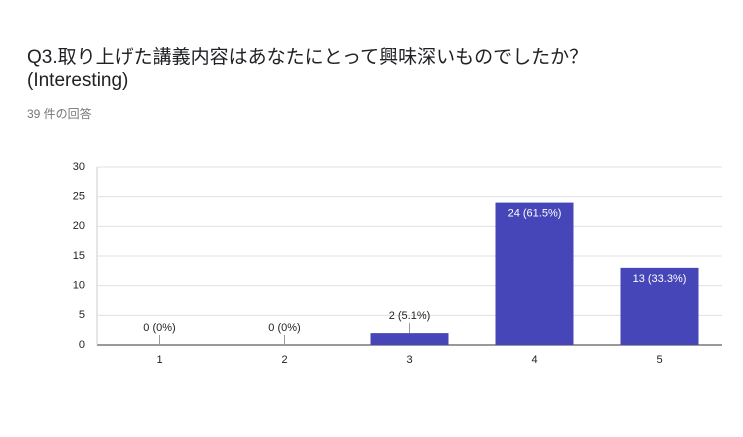  What do you see at coordinates (284, 360) in the screenshot?
I see `x-tick-label: 2` at bounding box center [284, 360].